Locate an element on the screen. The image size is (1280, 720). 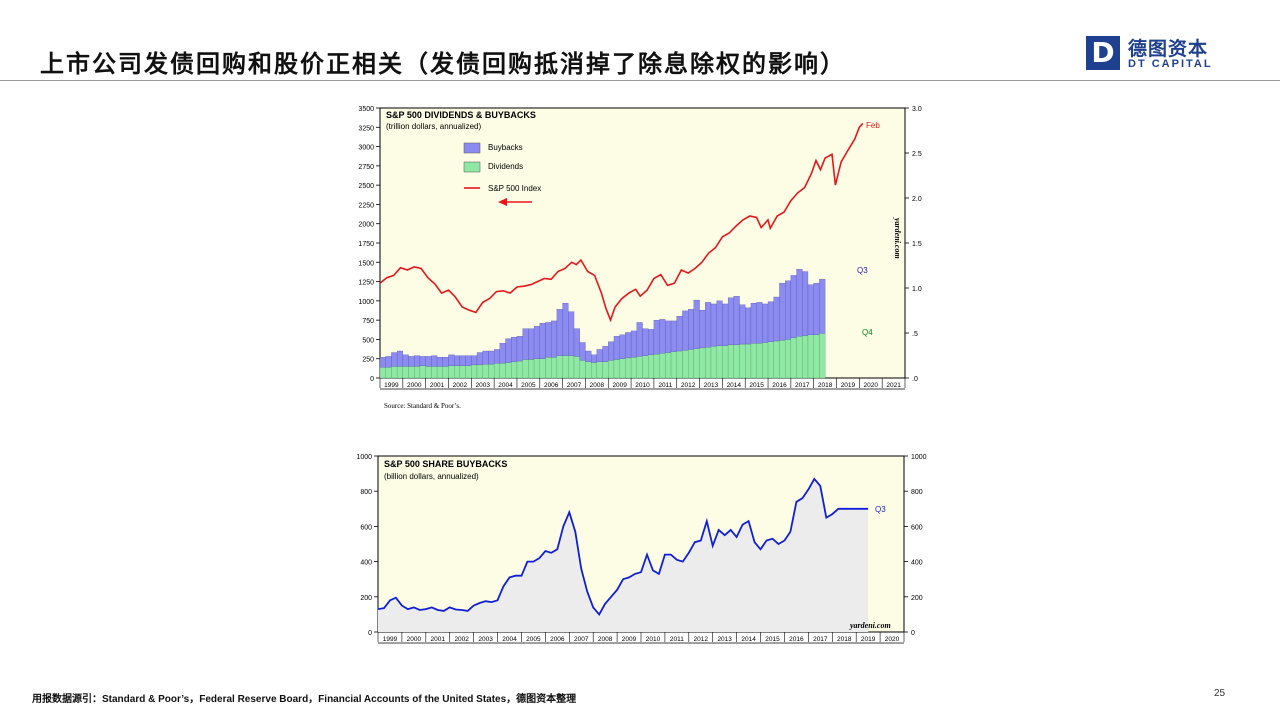
company-logo: D 德图资本 DT CAPITAL is located at coordinates (1161, 54).